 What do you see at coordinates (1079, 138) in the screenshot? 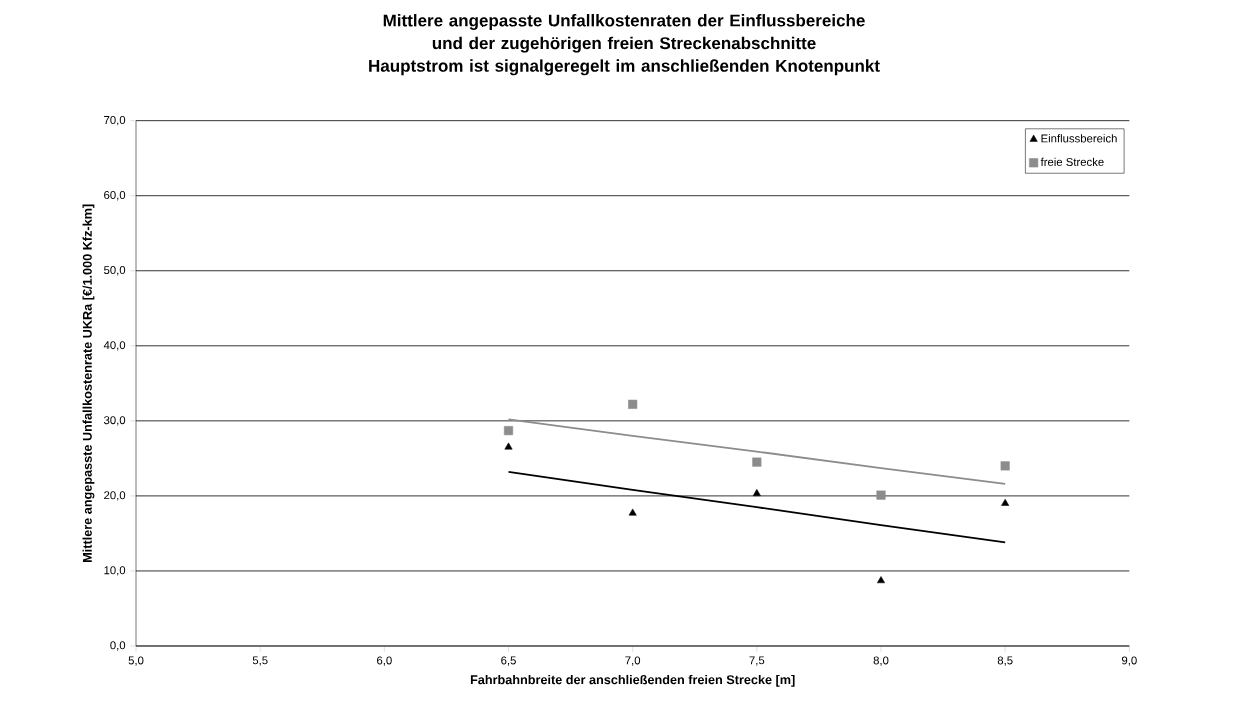
I see `legend-label: Einflussbereich` at bounding box center [1079, 138].